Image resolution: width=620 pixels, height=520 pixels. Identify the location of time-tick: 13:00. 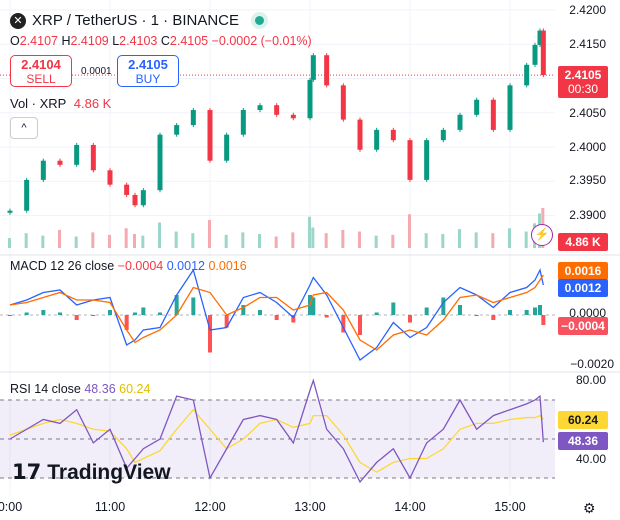
(310, 507).